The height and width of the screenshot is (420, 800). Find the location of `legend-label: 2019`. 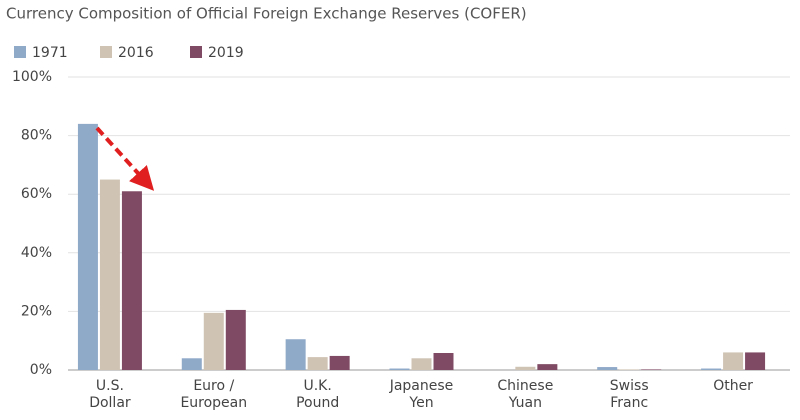

legend-label: 2019 is located at coordinates (226, 53).